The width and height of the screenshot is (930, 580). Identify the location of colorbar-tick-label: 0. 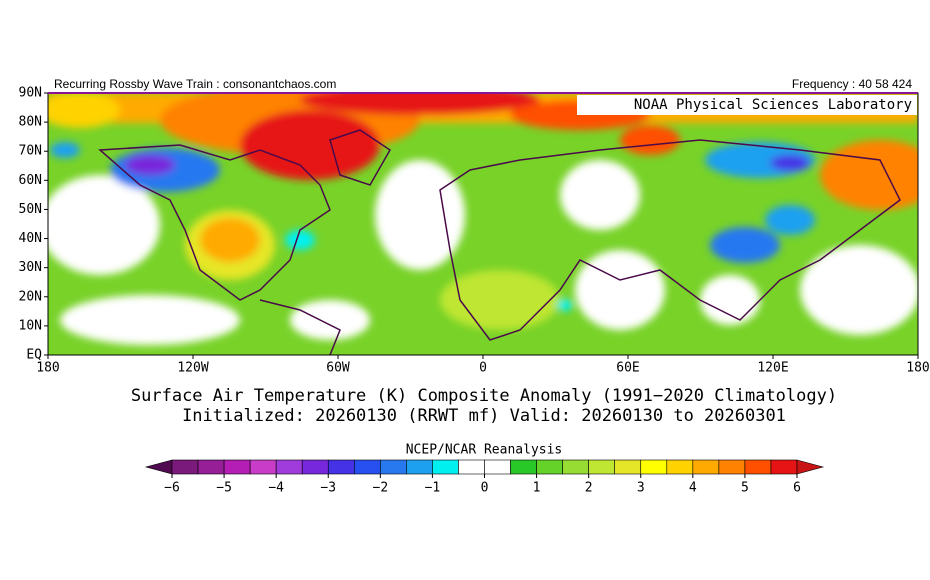
(485, 488).